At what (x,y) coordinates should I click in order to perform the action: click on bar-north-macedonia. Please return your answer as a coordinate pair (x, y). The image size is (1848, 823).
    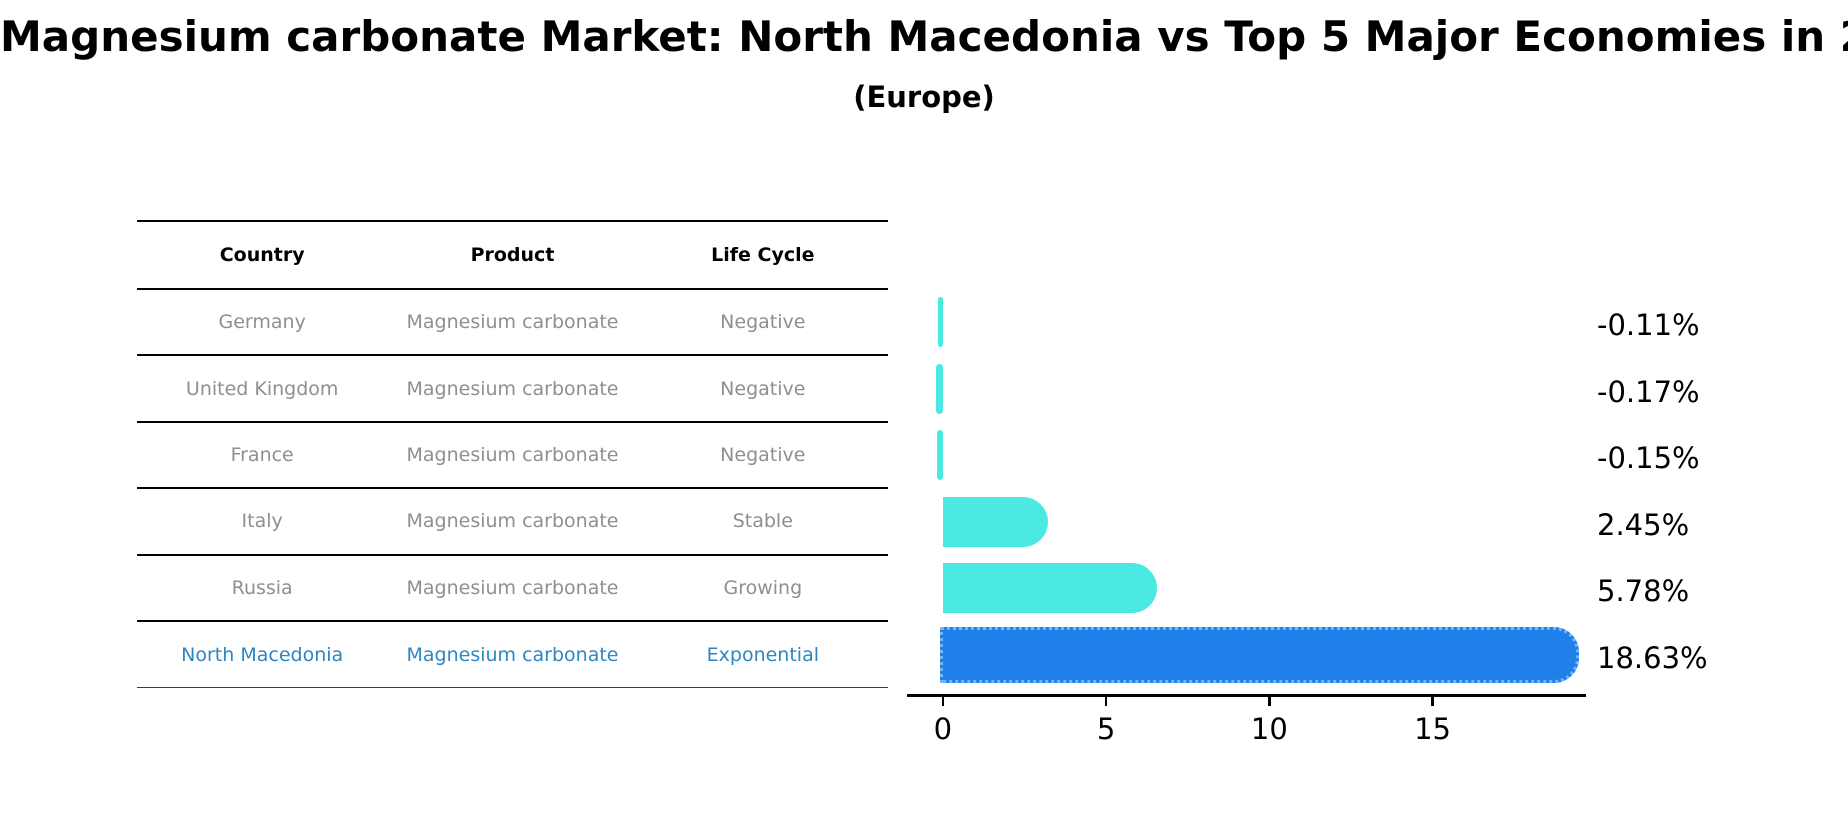
    Looking at the image, I should click on (1259, 654).